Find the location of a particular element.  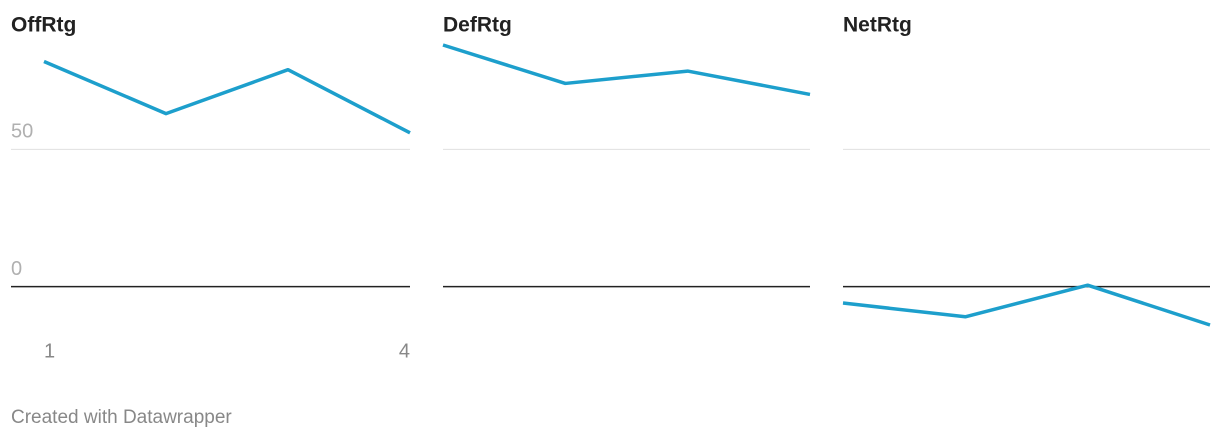

x-tick-label: 1 is located at coordinates (49, 351).